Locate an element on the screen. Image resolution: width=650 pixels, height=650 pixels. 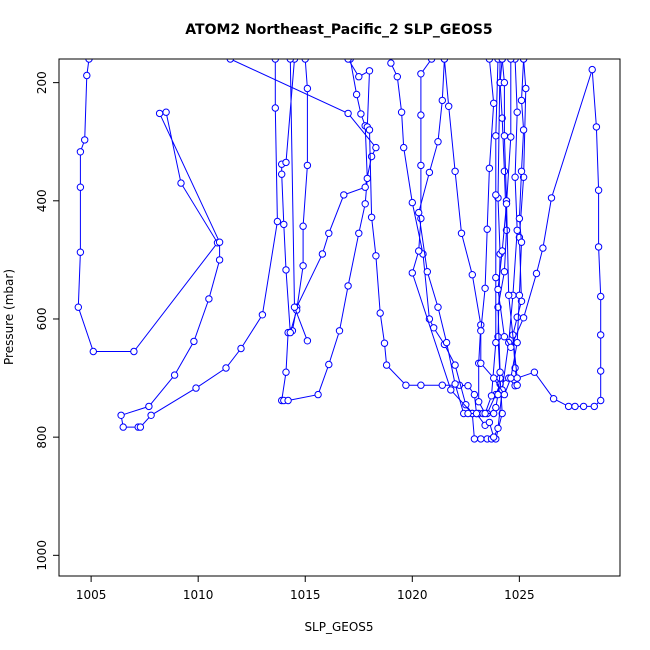
x-tick-label: 1010 is located at coordinates (198, 595).